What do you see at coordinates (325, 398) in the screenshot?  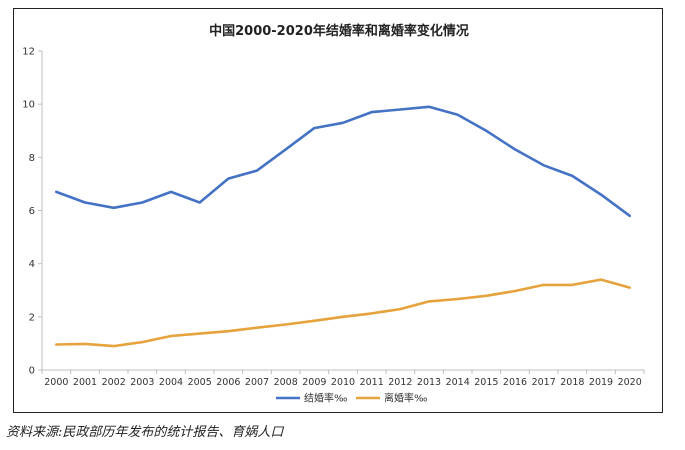 I see `legend-label: 结婚率‰` at bounding box center [325, 398].